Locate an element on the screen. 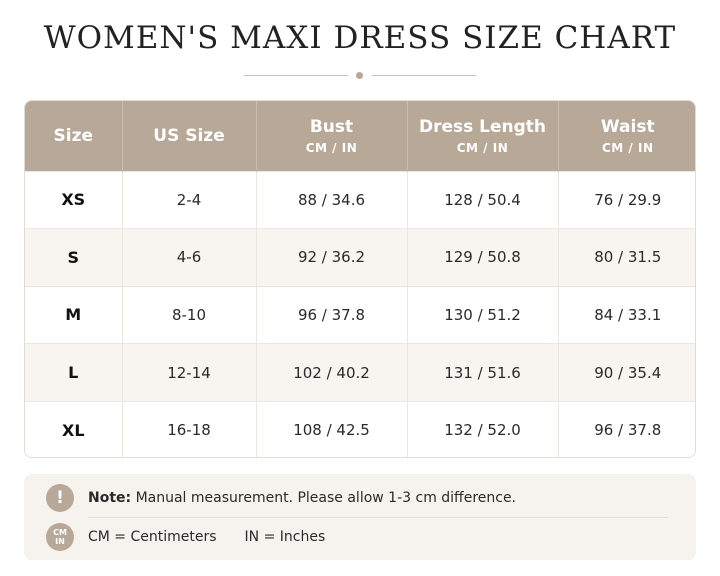 Image resolution: width=720 pixels, height=576 pixels. cell-waist: 90 / 35.4 is located at coordinates (626, 372).